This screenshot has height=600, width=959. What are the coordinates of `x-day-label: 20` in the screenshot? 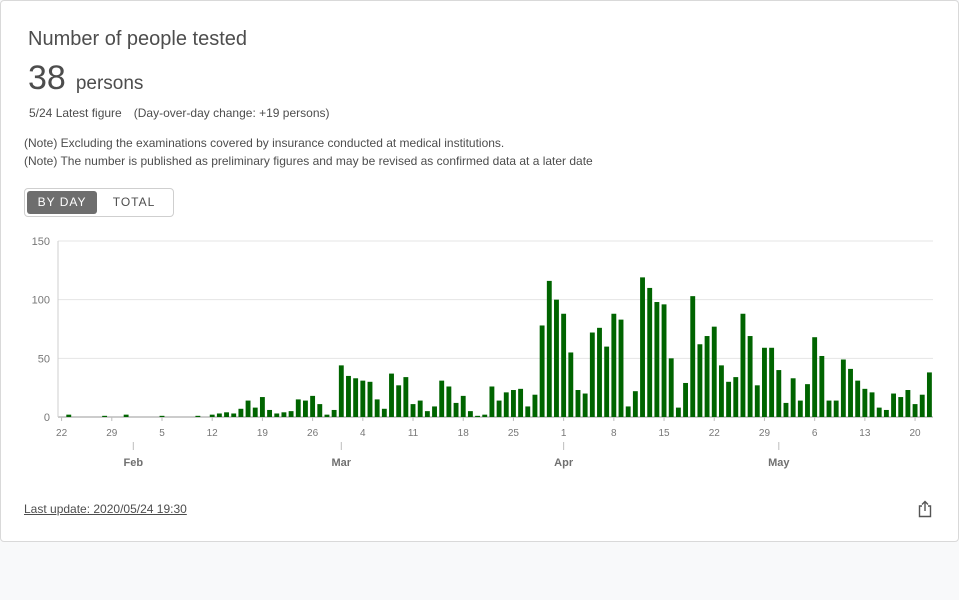 It's located at (916, 433).